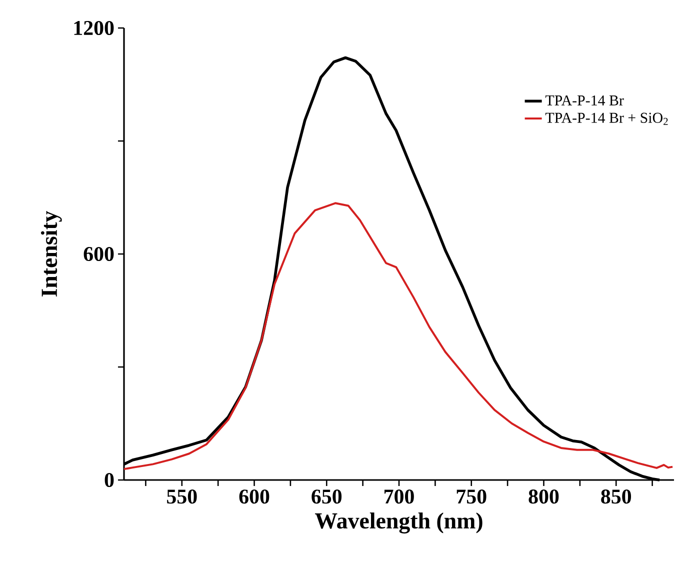 The width and height of the screenshot is (680, 581). I want to click on x-tick-label: 650, so click(327, 497).